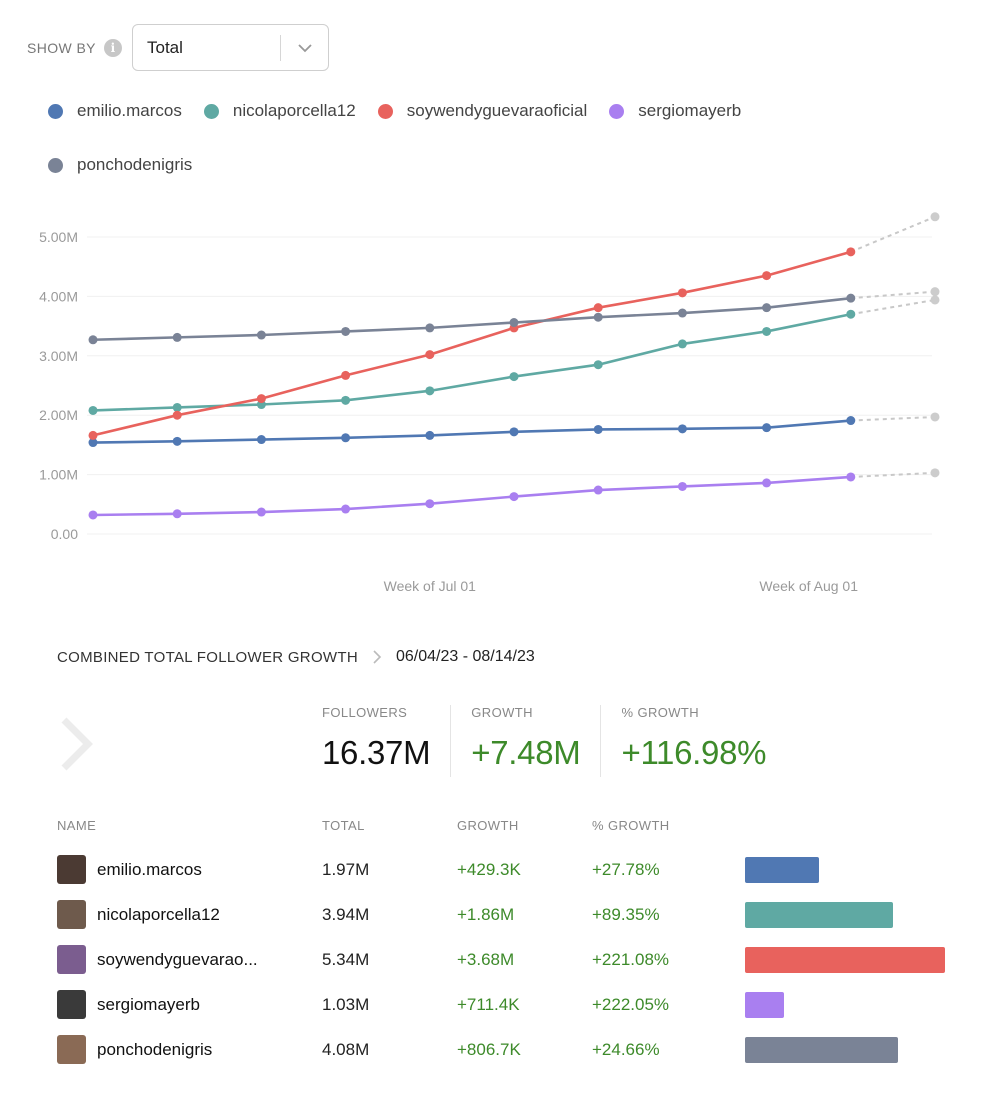  Describe the element at coordinates (120, 165) in the screenshot. I see `legend-item: ponchodenigris` at that location.